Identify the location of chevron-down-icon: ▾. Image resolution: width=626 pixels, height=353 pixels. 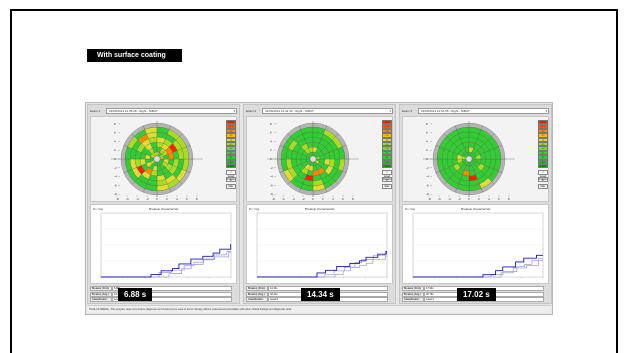
(234, 110).